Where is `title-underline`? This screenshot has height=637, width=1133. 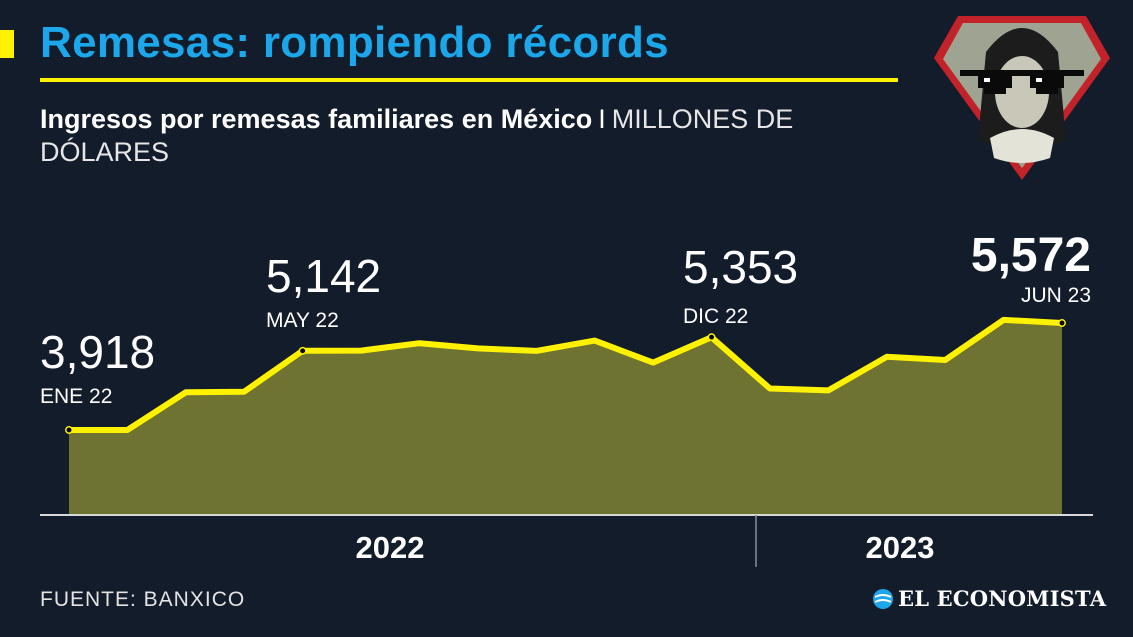
title-underline is located at coordinates (469, 80).